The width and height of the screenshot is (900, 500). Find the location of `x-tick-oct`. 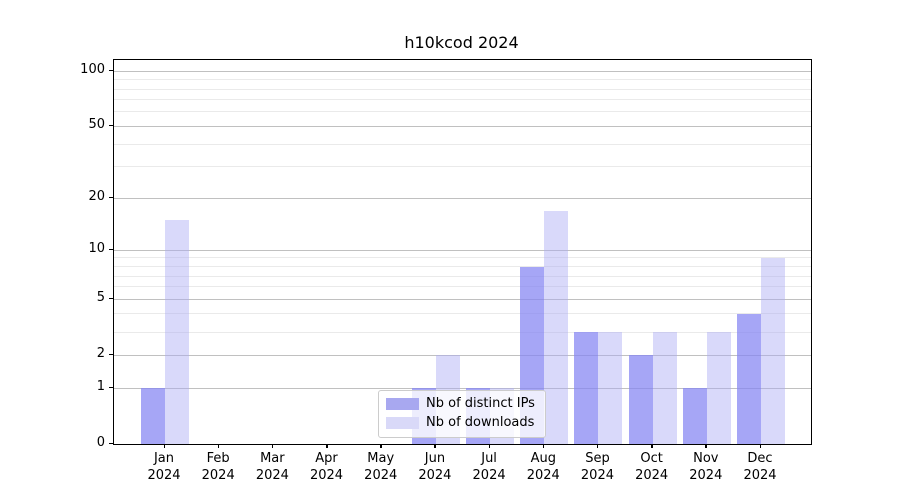

x-tick-oct is located at coordinates (652, 446).